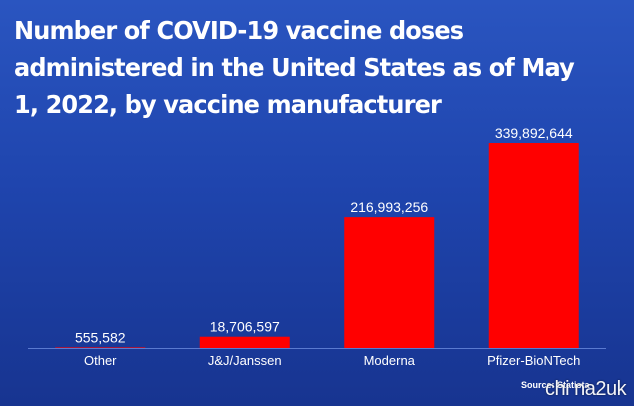 The height and width of the screenshot is (406, 634). Describe the element at coordinates (390, 360) in the screenshot. I see `x-tick-label-2: Moderna` at that location.